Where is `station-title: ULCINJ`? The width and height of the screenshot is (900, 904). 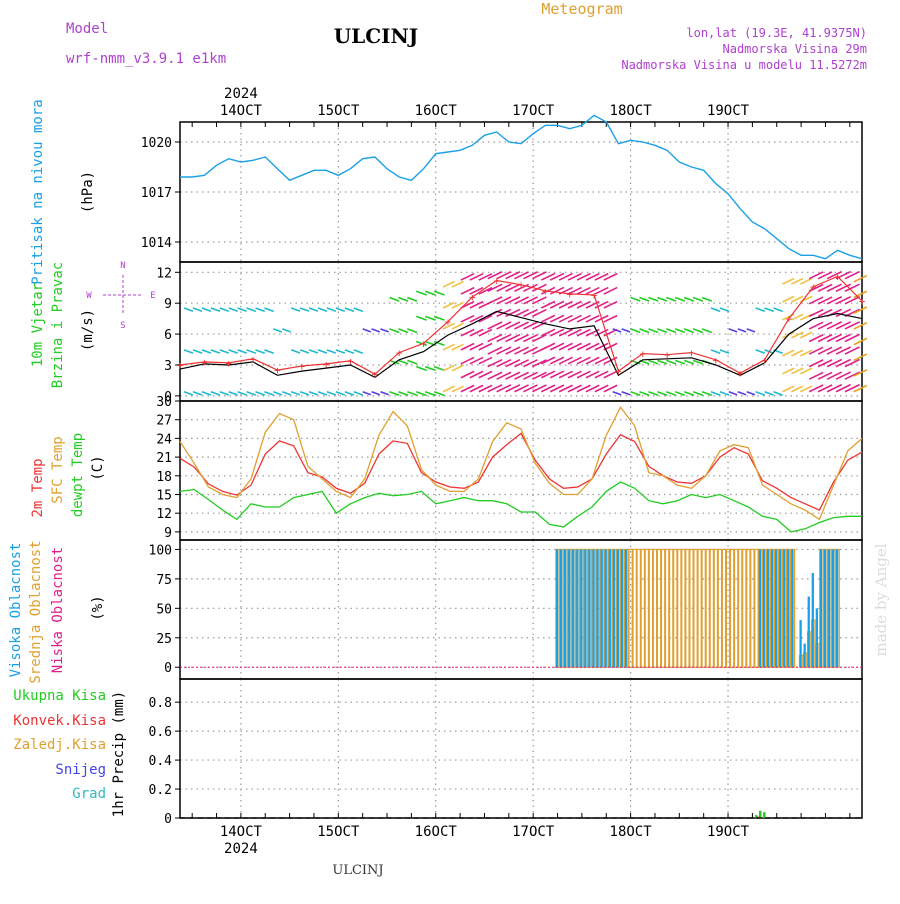 station-title: ULCINJ is located at coordinates (376, 36).